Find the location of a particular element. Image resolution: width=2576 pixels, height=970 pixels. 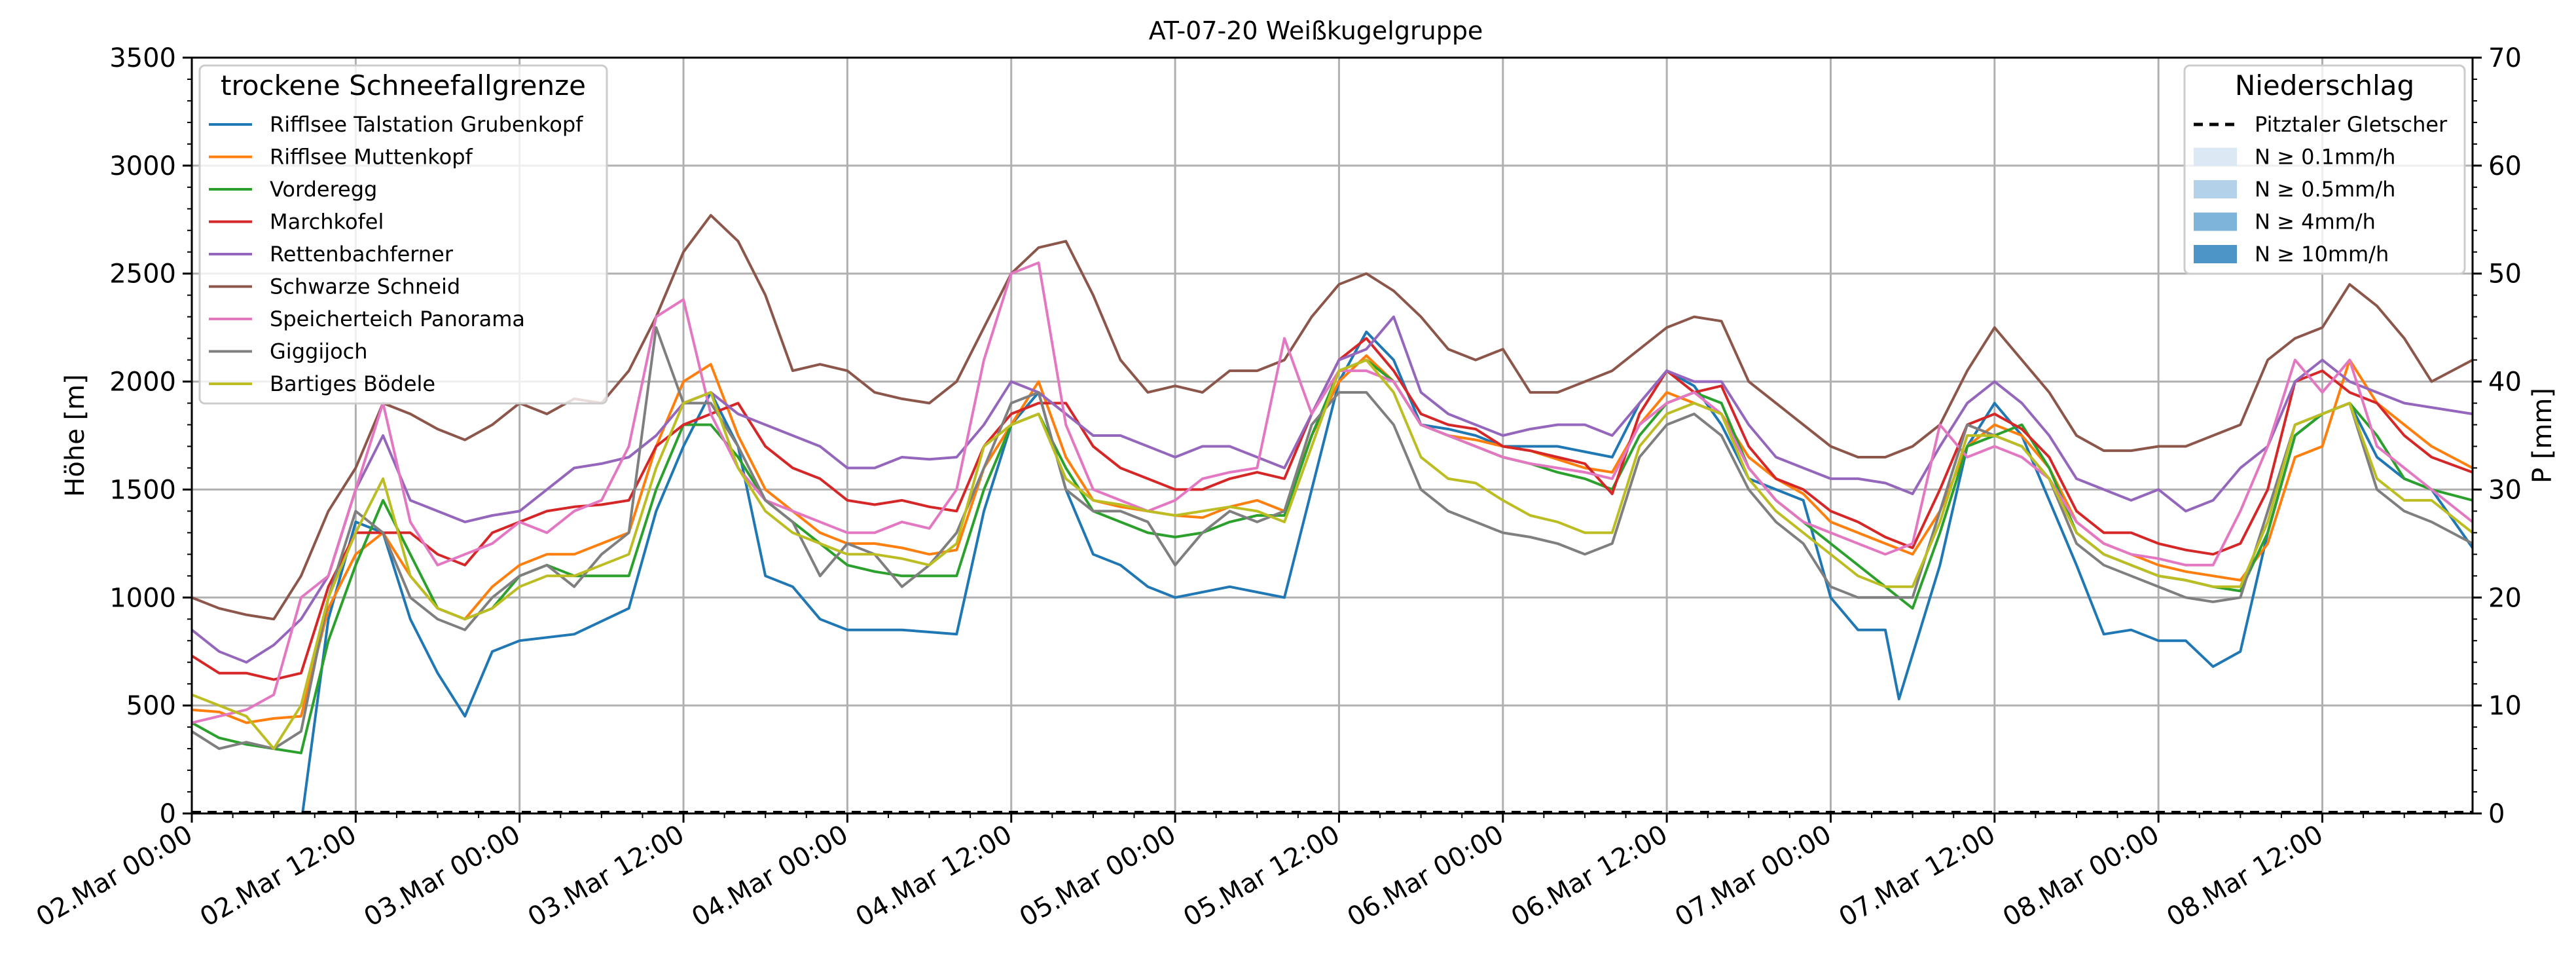

x-tick-label: 07.Mar 00:00 is located at coordinates (1753, 876).